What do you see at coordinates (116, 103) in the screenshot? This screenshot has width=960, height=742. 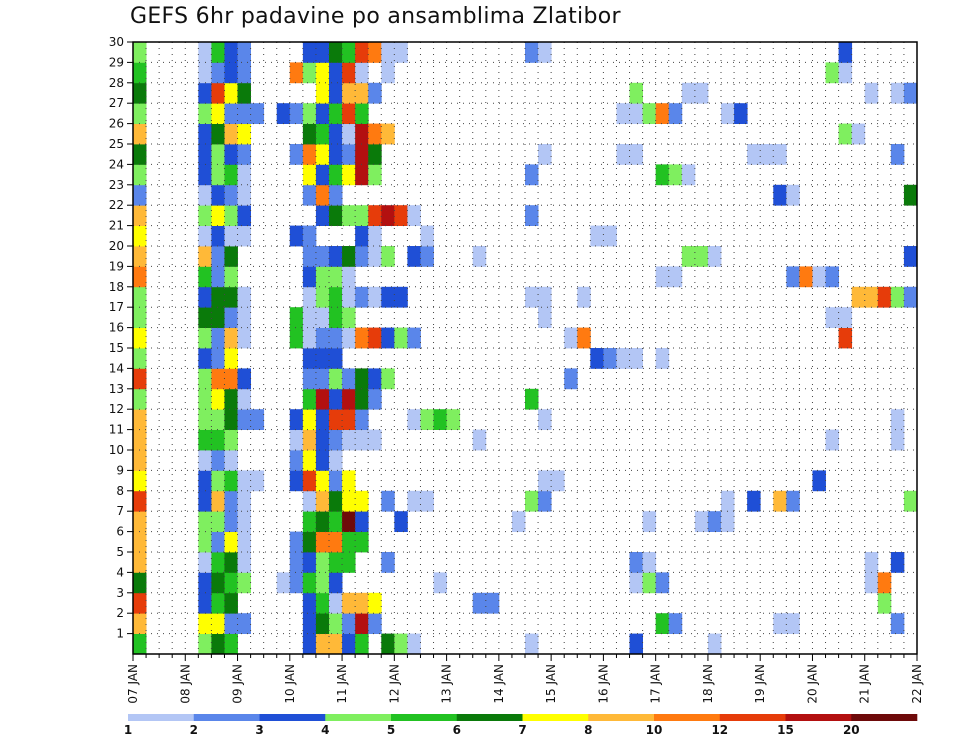 I see `y-tick-label: 27` at bounding box center [116, 103].